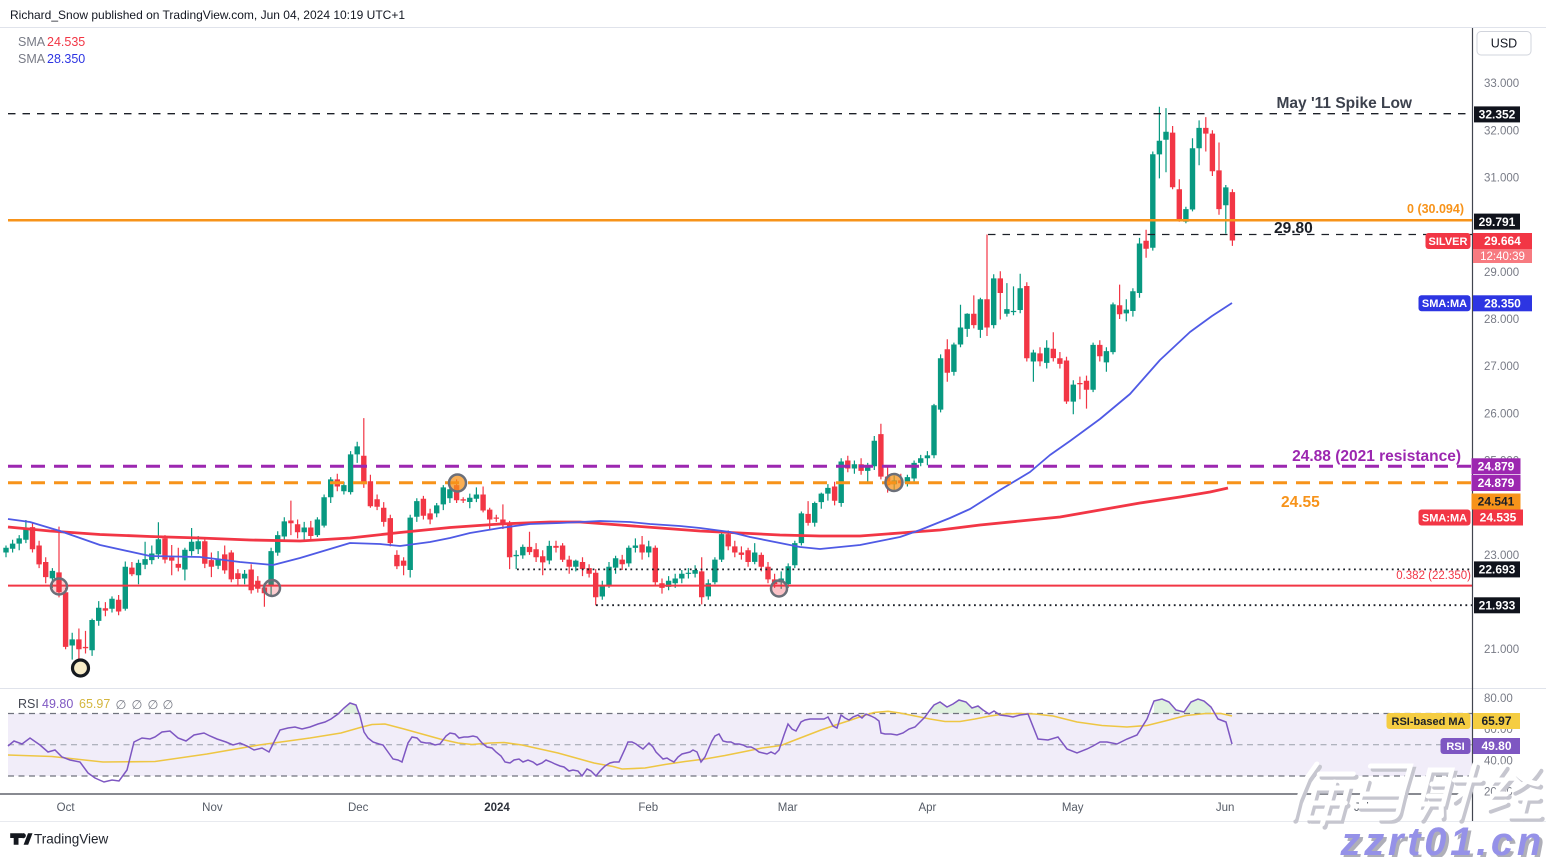 Image resolution: width=1546 pixels, height=862 pixels. I want to click on svg-text: Jun, so click(1225, 808).